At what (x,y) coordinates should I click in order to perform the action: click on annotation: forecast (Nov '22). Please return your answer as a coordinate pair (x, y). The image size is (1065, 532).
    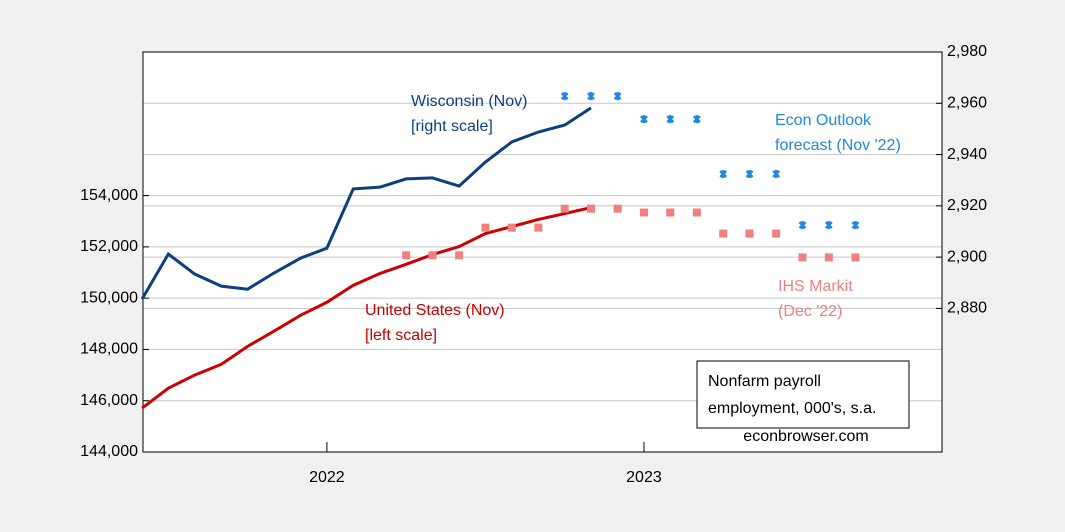
    Looking at the image, I should click on (838, 145).